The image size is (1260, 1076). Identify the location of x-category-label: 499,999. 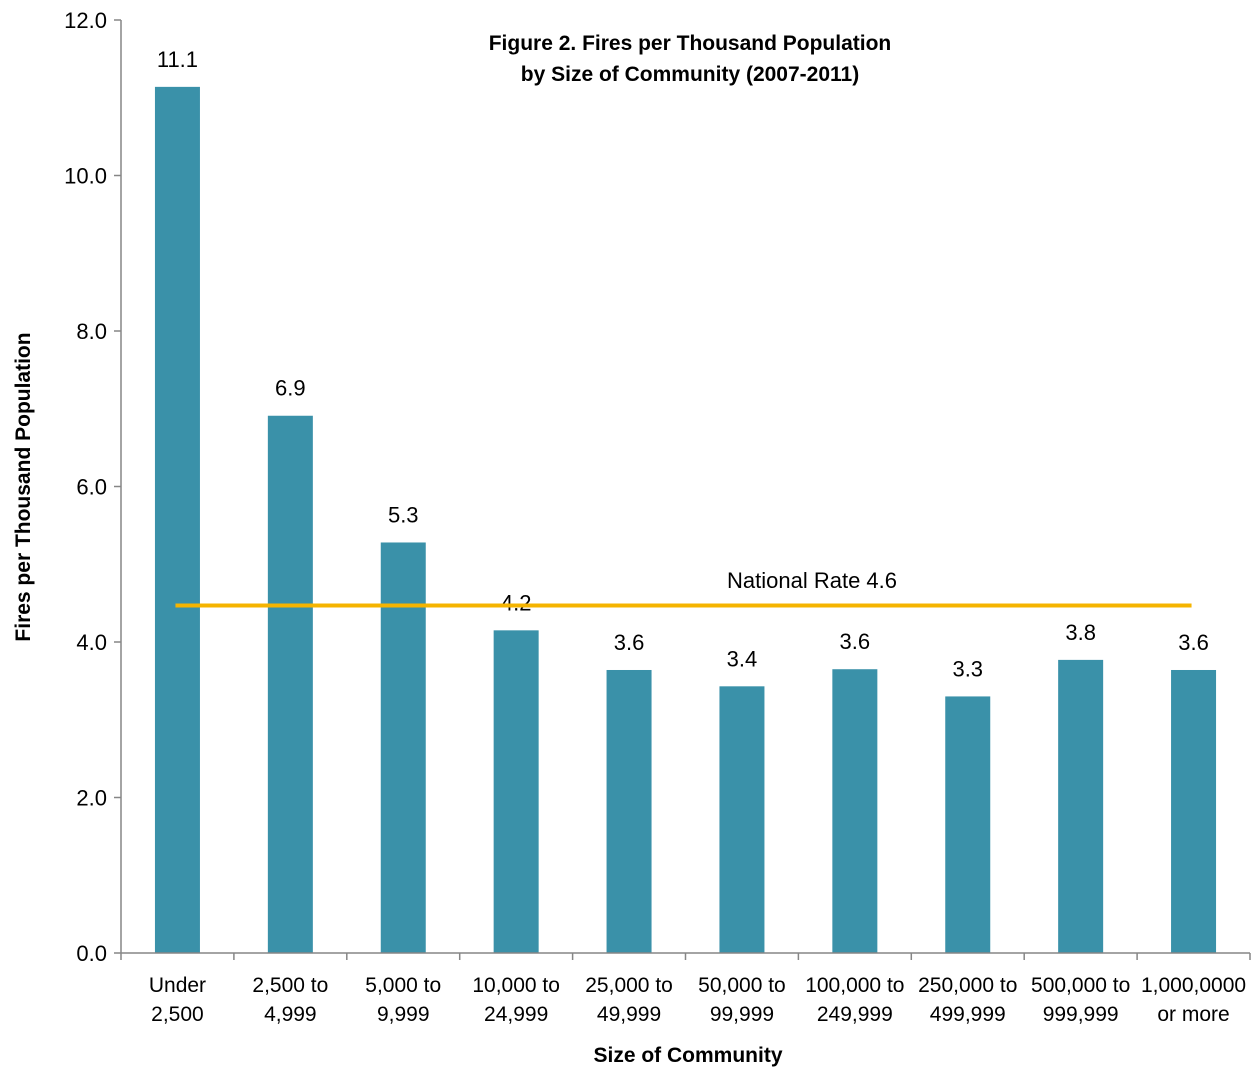
(968, 1014).